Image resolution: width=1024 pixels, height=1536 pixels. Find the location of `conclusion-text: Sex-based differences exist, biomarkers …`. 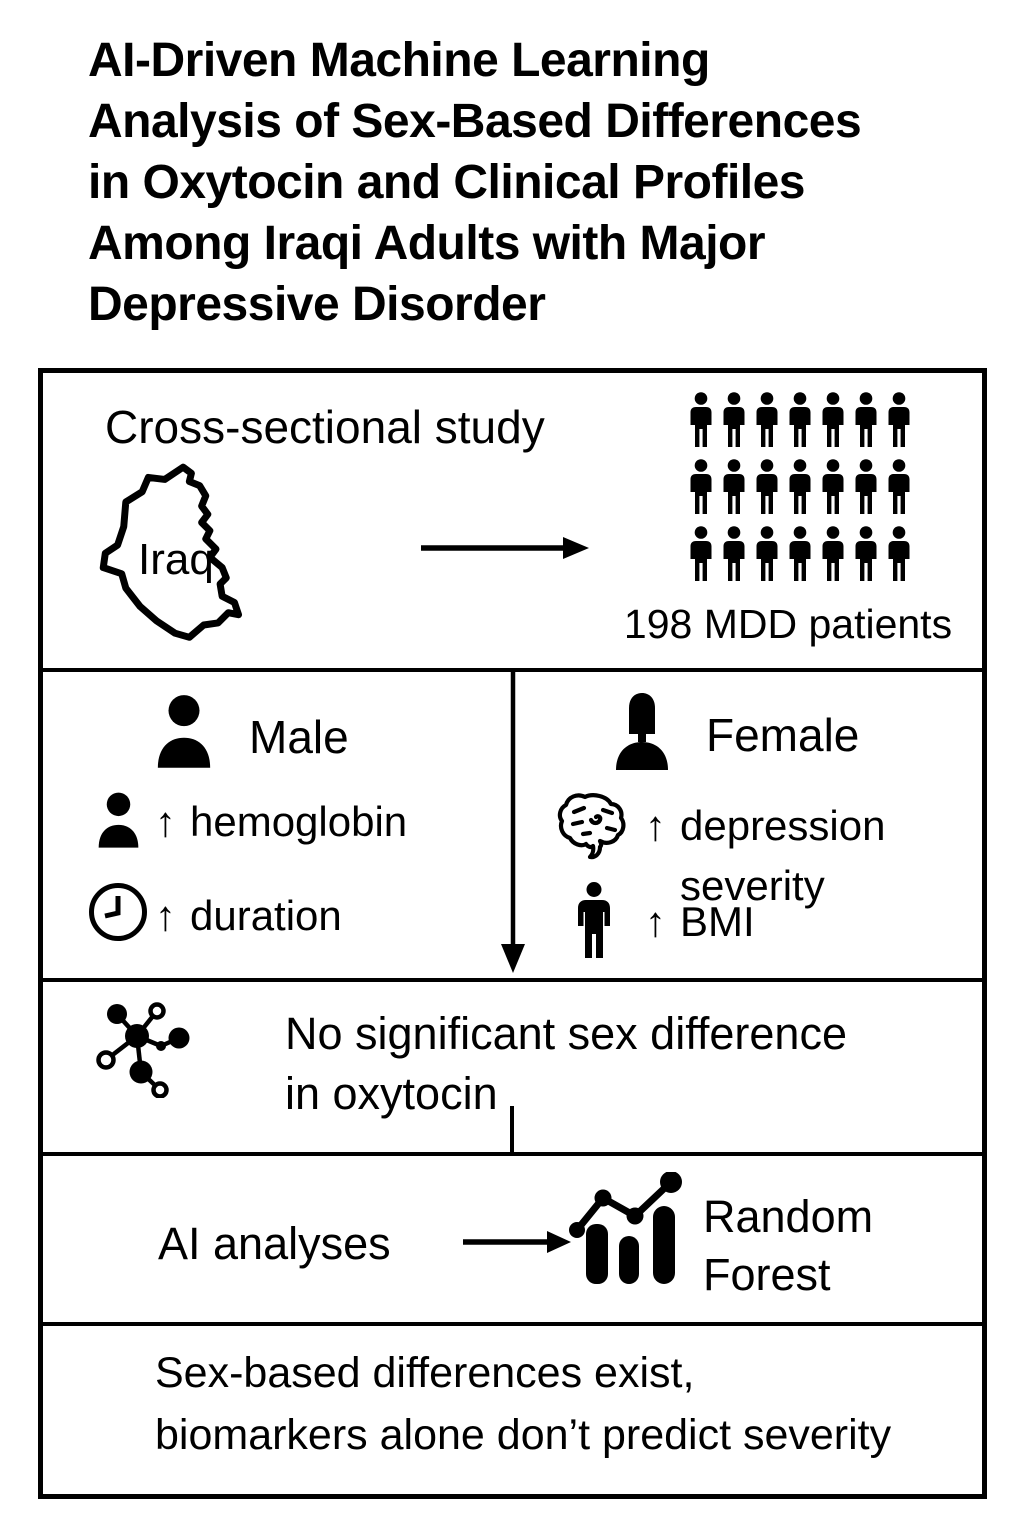

conclusion-text: Sex-based differences exist, biomarkers … is located at coordinates (523, 1404).